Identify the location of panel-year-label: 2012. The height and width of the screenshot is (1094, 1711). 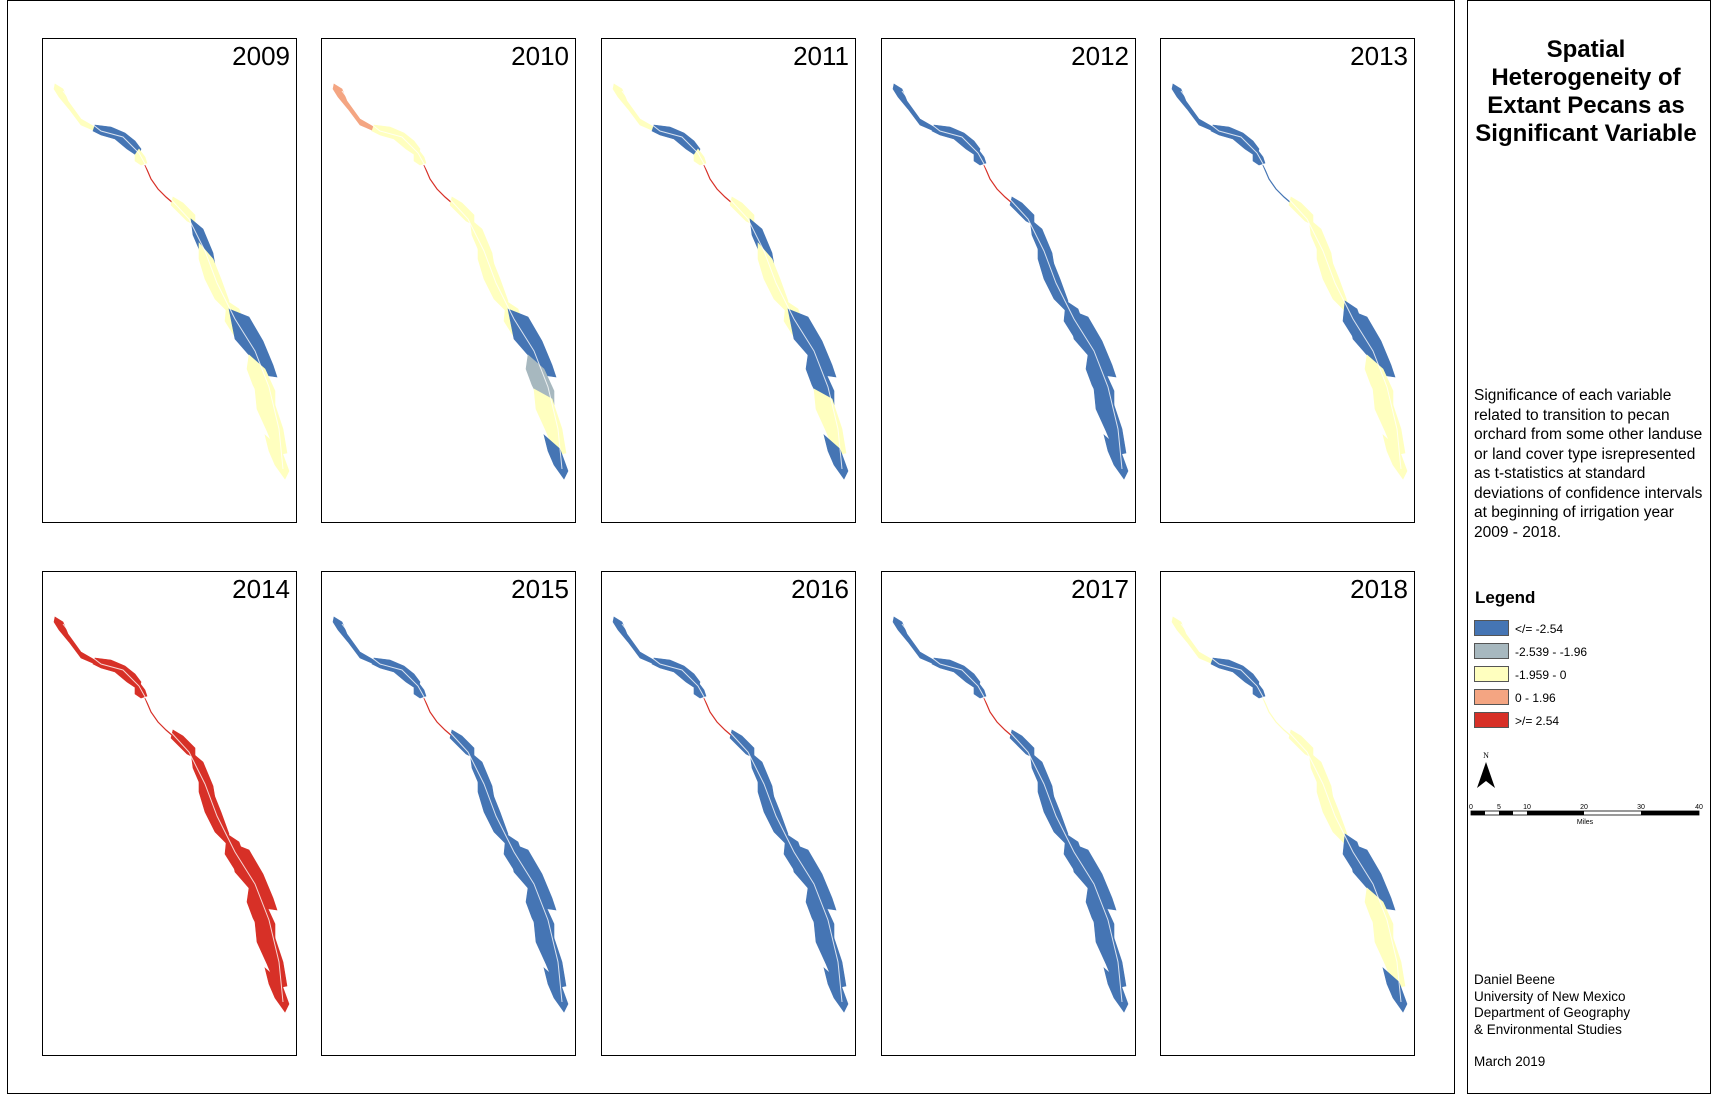
(1100, 56).